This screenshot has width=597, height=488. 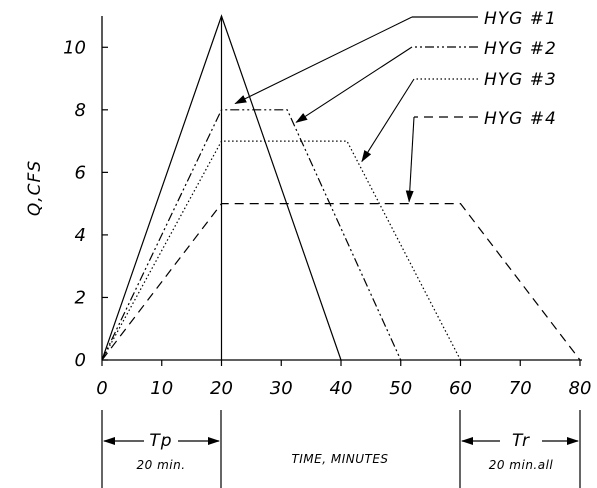 I want to click on legend-label-hyg-1: HYG #1, so click(x=520, y=19).